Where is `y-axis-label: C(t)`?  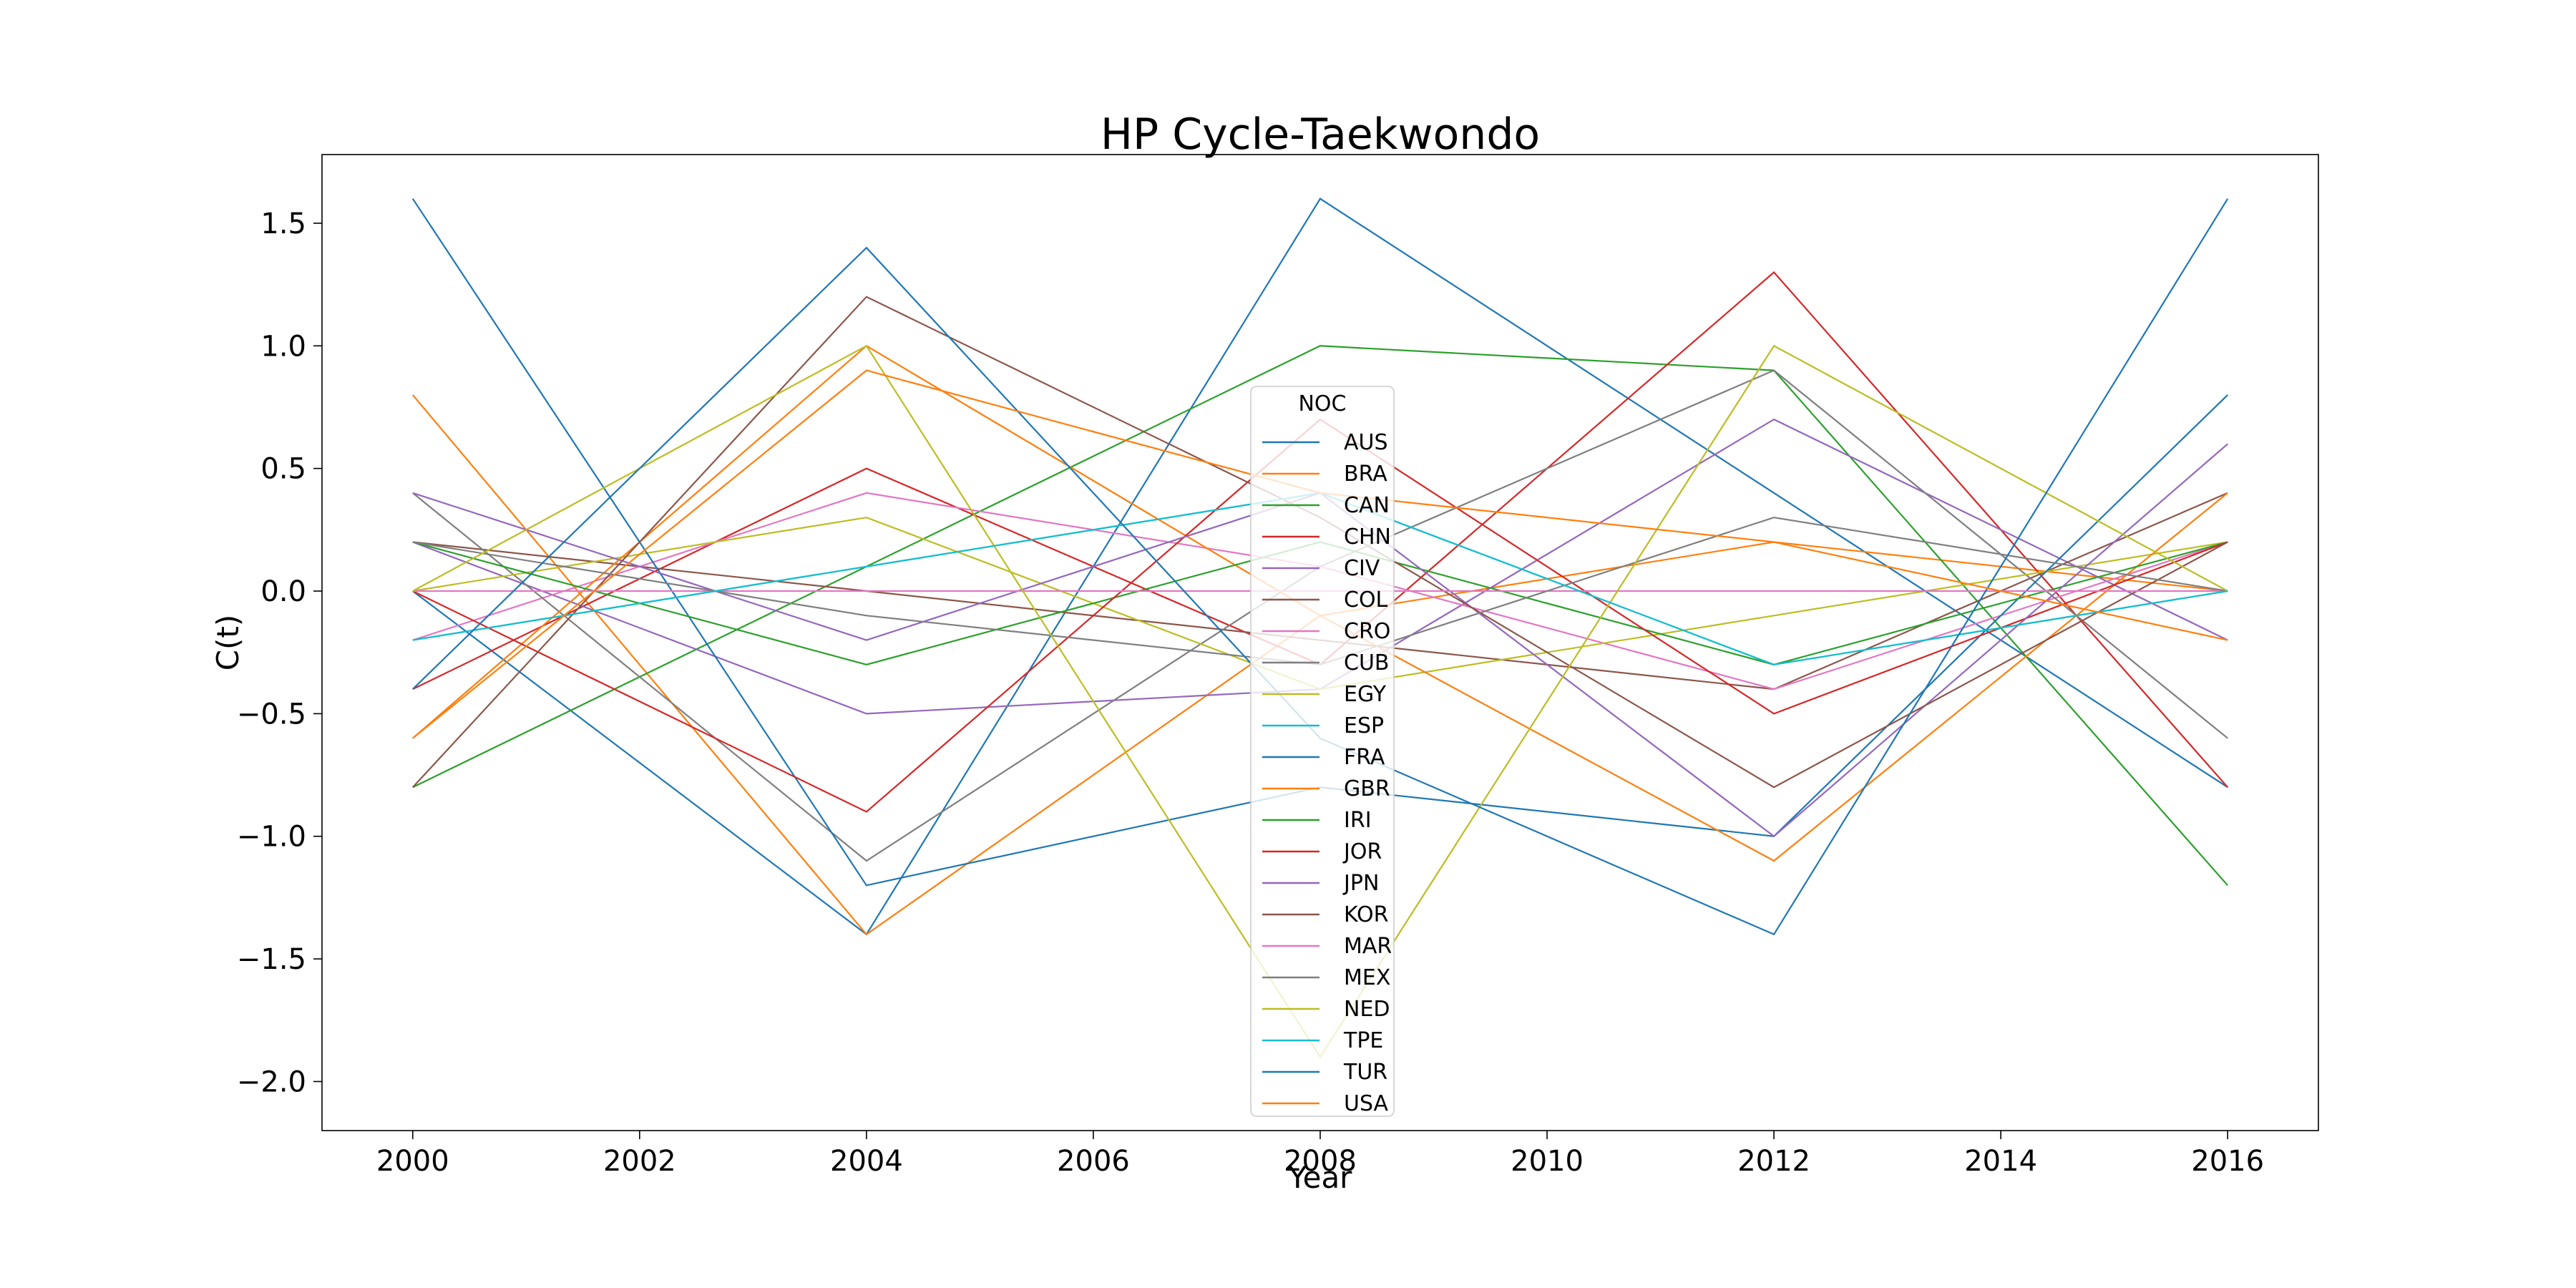
y-axis-label: C(t) is located at coordinates (227, 643).